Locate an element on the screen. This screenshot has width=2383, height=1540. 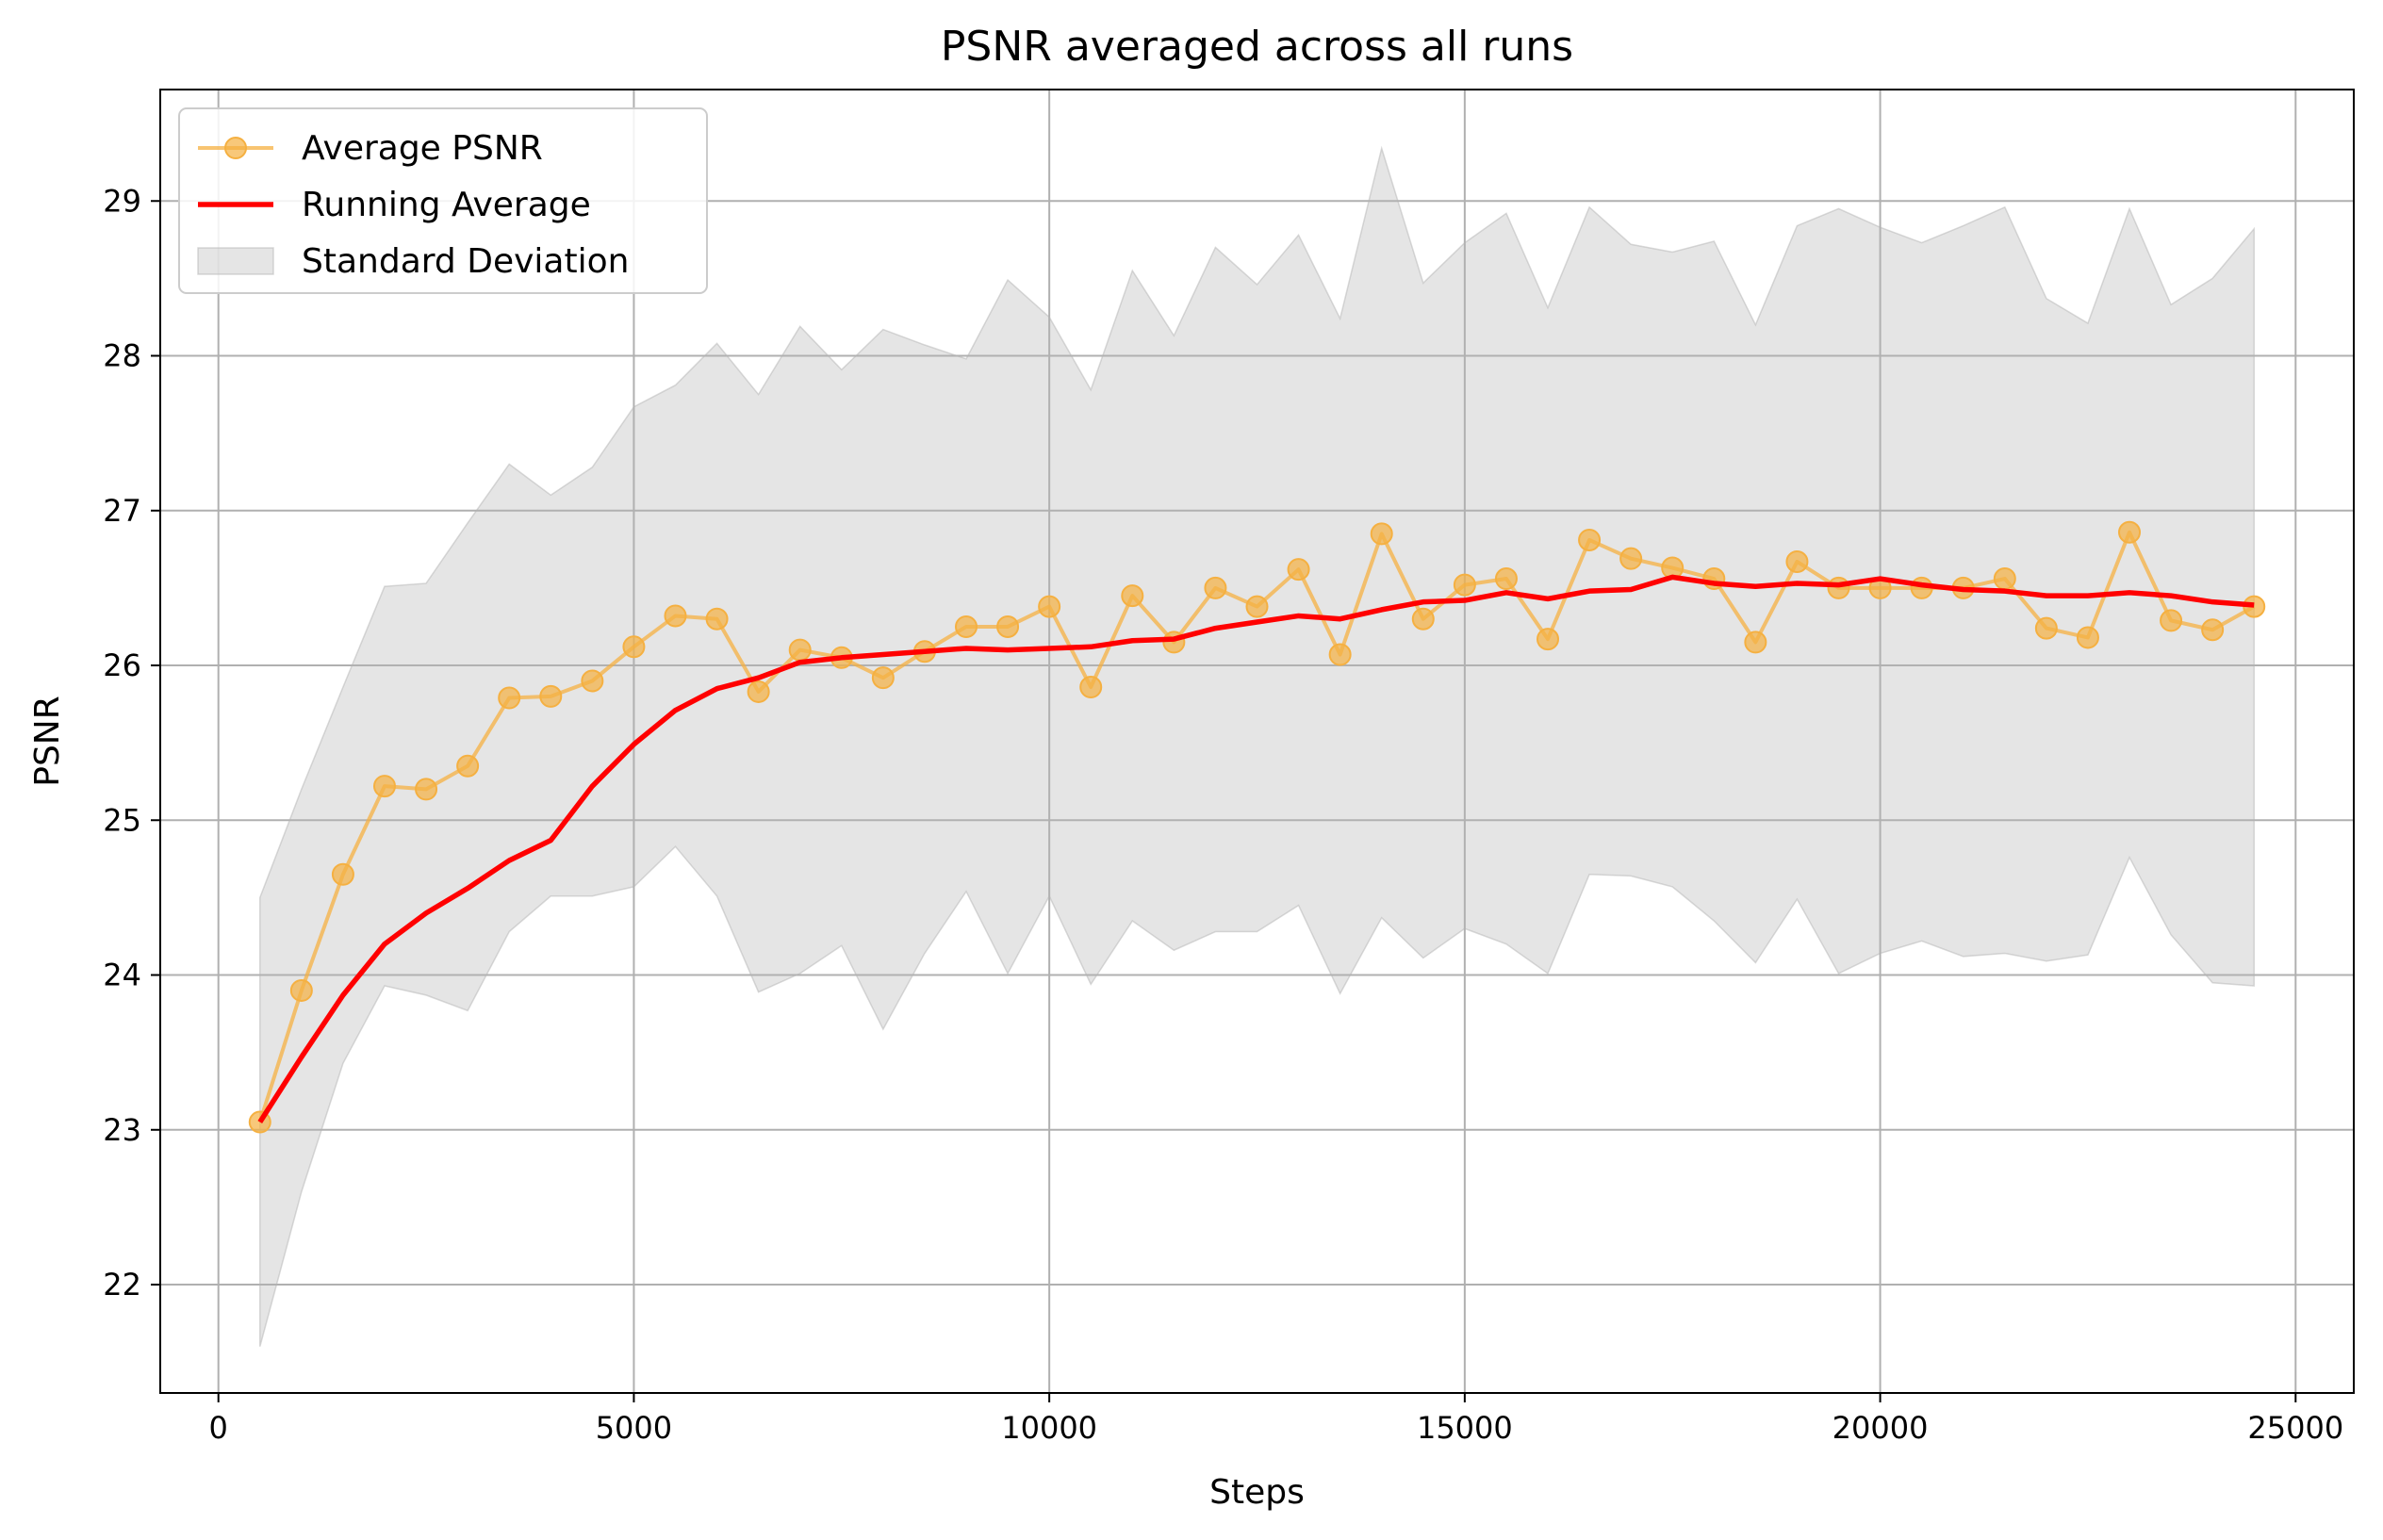
x-axis-label: Steps is located at coordinates (1257, 1492).